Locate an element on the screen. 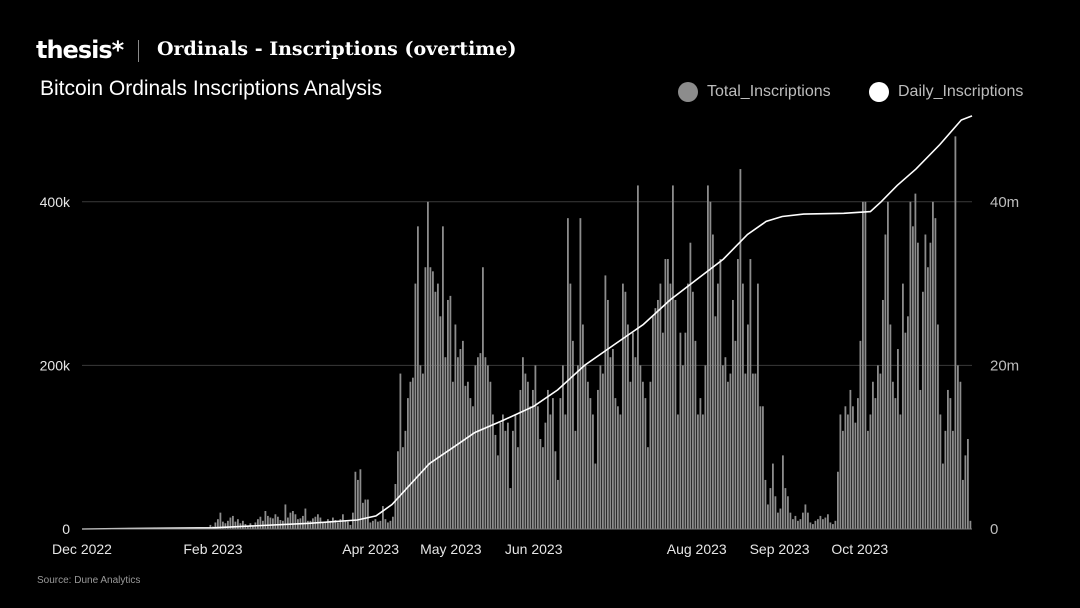  legend-dot-gray-icon is located at coordinates (688, 92).